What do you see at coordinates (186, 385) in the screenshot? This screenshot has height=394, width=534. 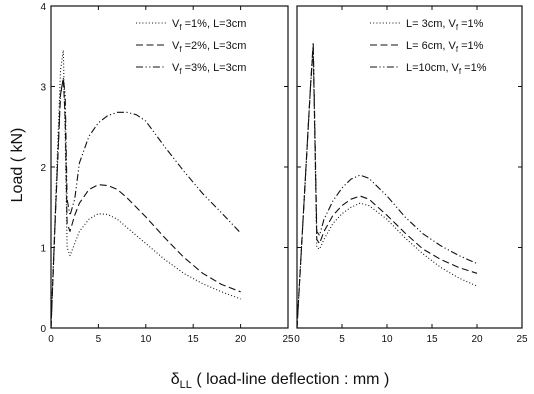 I see `x-axis-subscript: LL` at bounding box center [186, 385].